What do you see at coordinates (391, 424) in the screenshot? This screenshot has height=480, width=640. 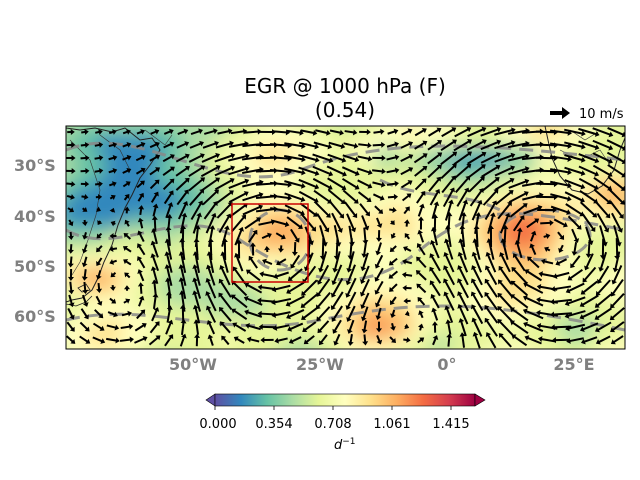 I see `colorbar-tick-3: 1.061` at bounding box center [391, 424].